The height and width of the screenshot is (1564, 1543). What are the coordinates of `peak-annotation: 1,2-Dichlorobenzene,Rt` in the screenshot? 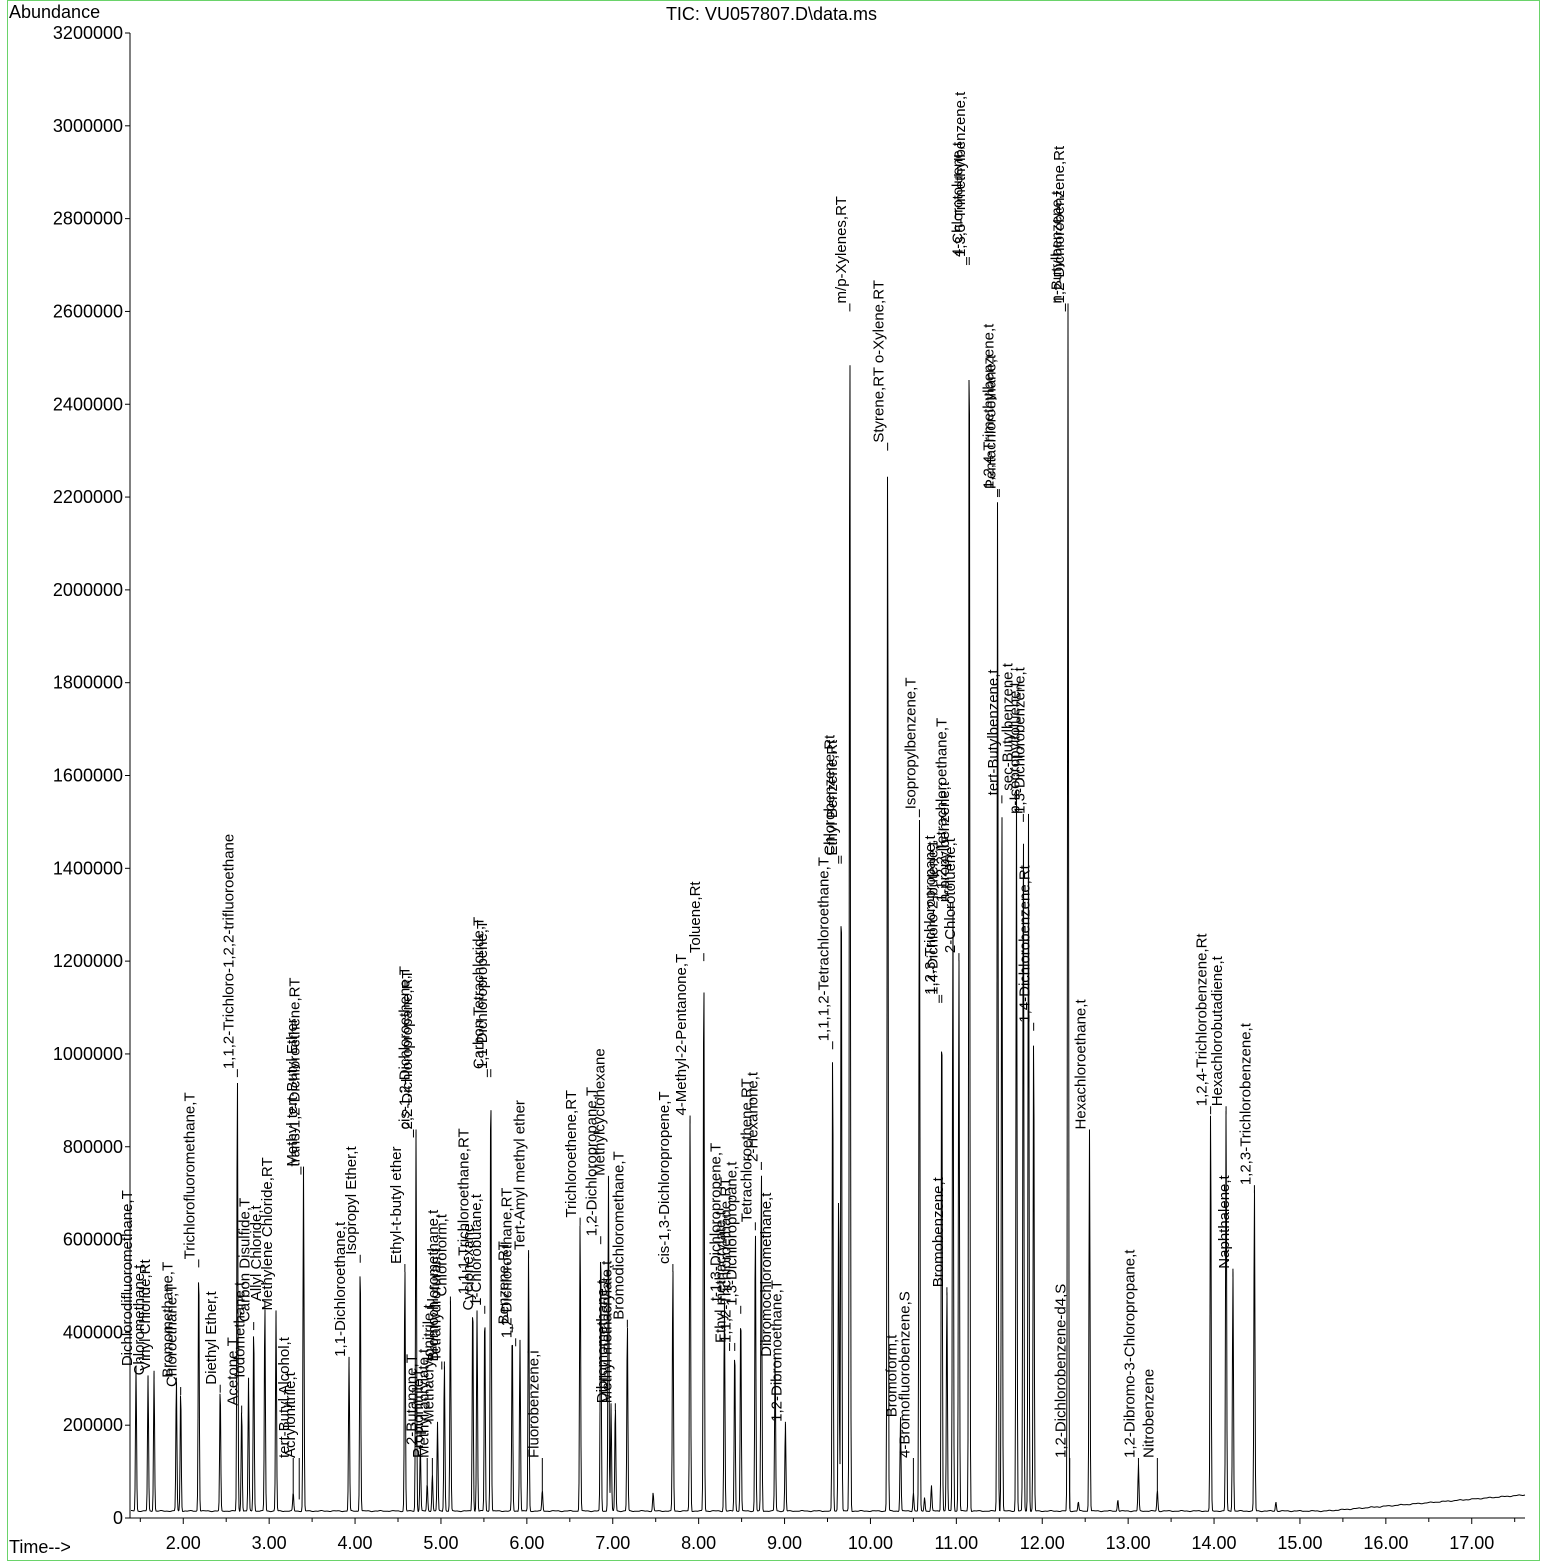 It's located at (1060, 228).